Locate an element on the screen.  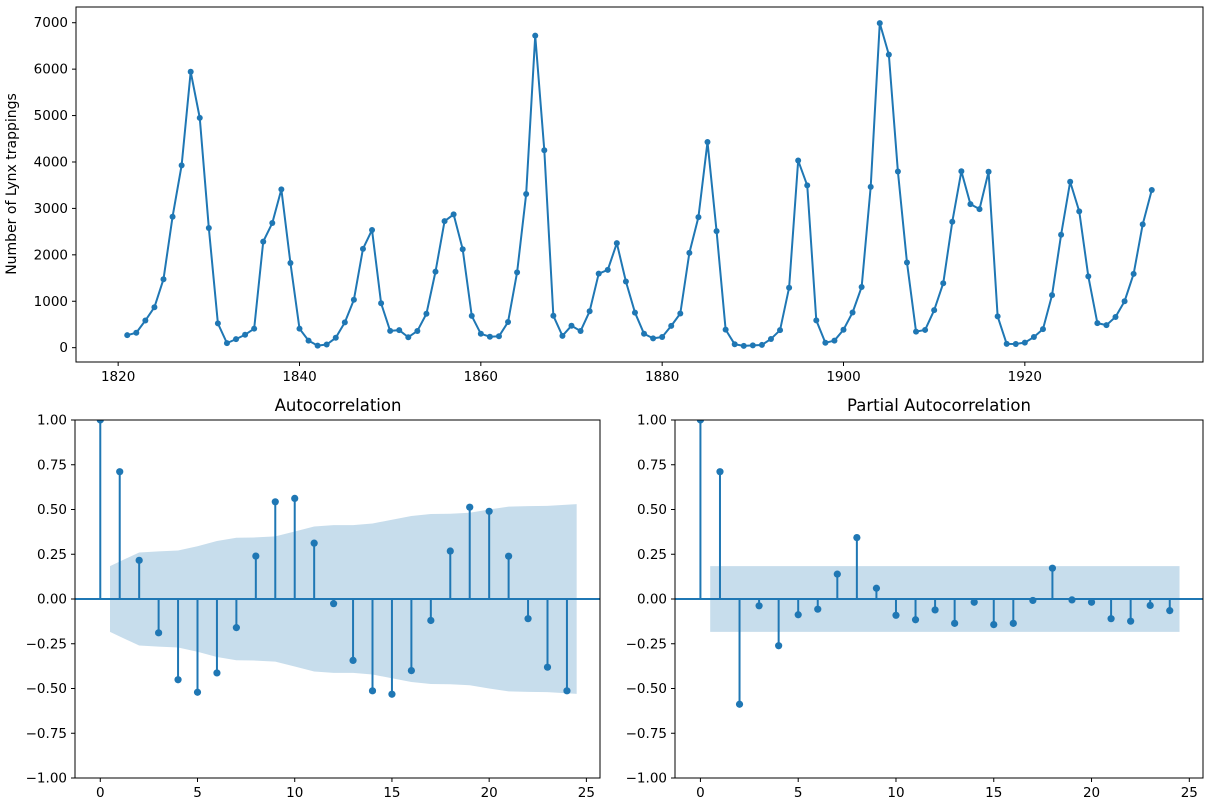
acf-y-axis-ticks: 1.00 0.75 0.50 0.25 0.00 −0.25 −0.50 −0.75 −1.00 is located at coordinates (50, 600).